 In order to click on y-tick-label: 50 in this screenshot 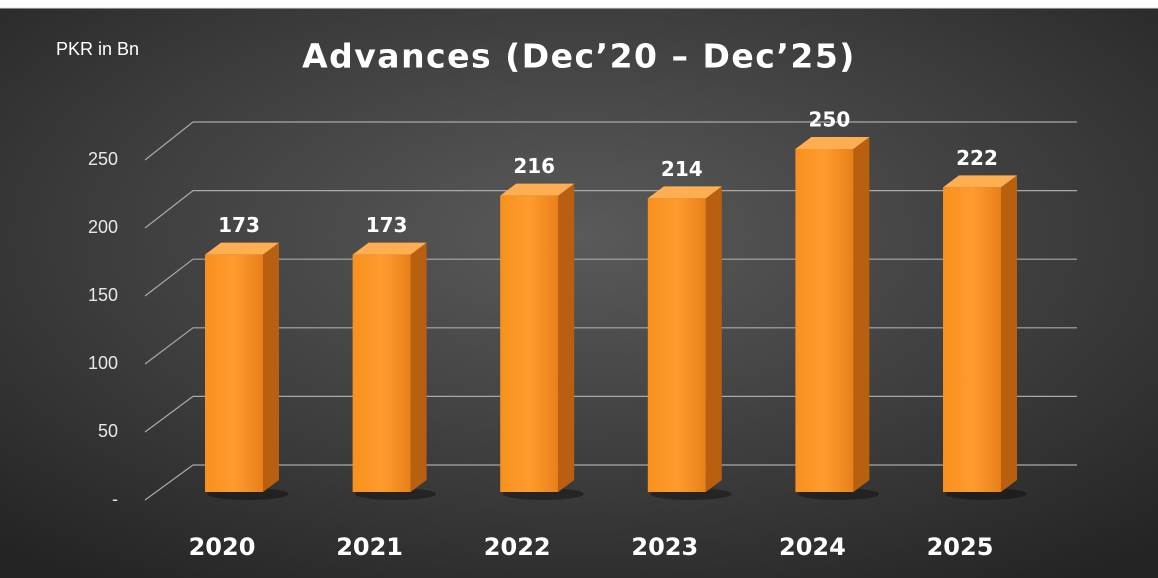, I will do `click(108, 431)`.